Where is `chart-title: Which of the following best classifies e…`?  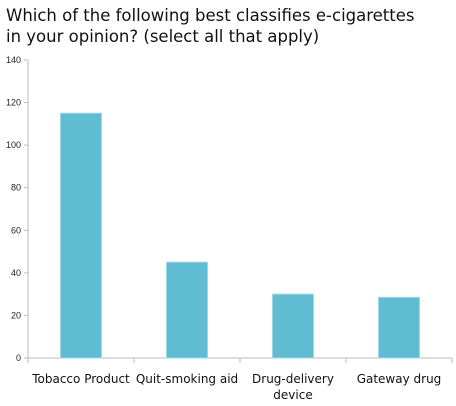
chart-title: Which of the following best classifies e… is located at coordinates (228, 26).